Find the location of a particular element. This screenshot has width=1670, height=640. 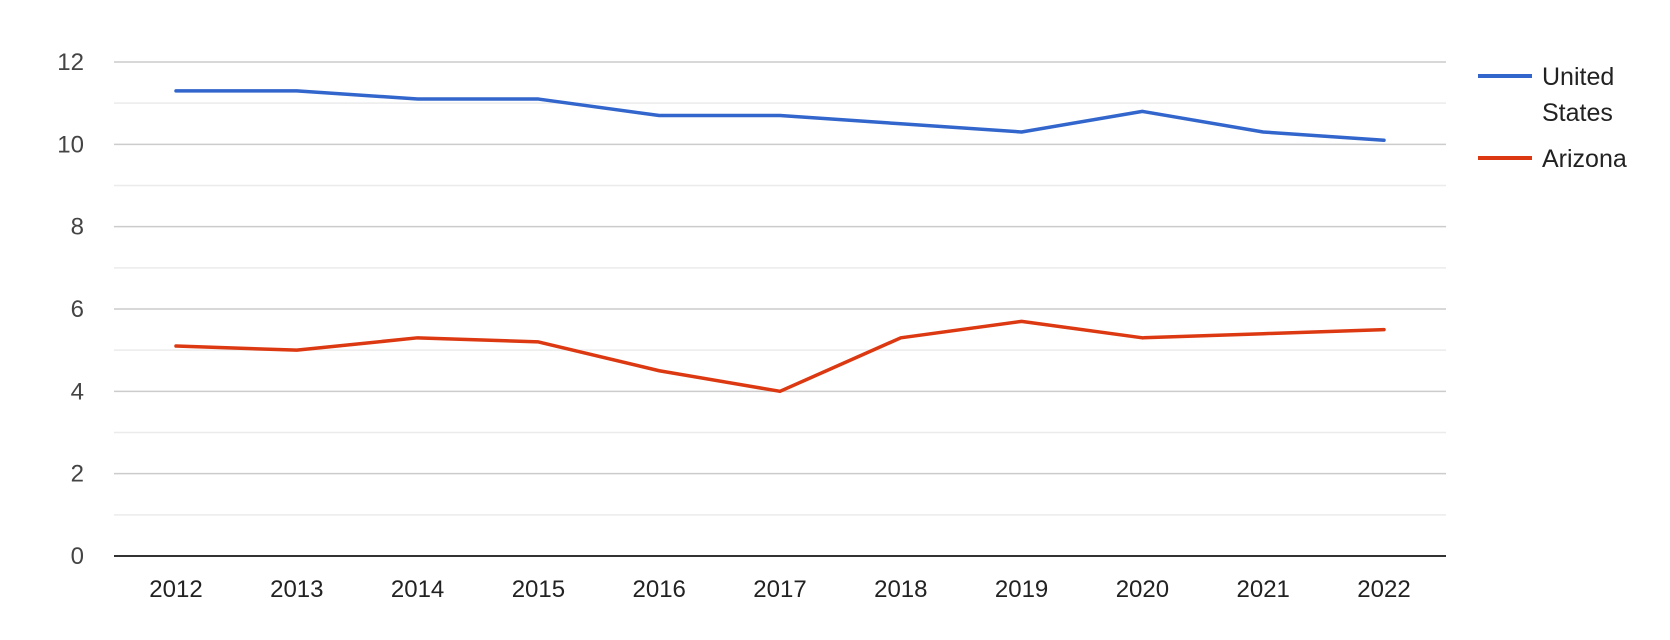

x-tick-label: 2017 is located at coordinates (779, 589).